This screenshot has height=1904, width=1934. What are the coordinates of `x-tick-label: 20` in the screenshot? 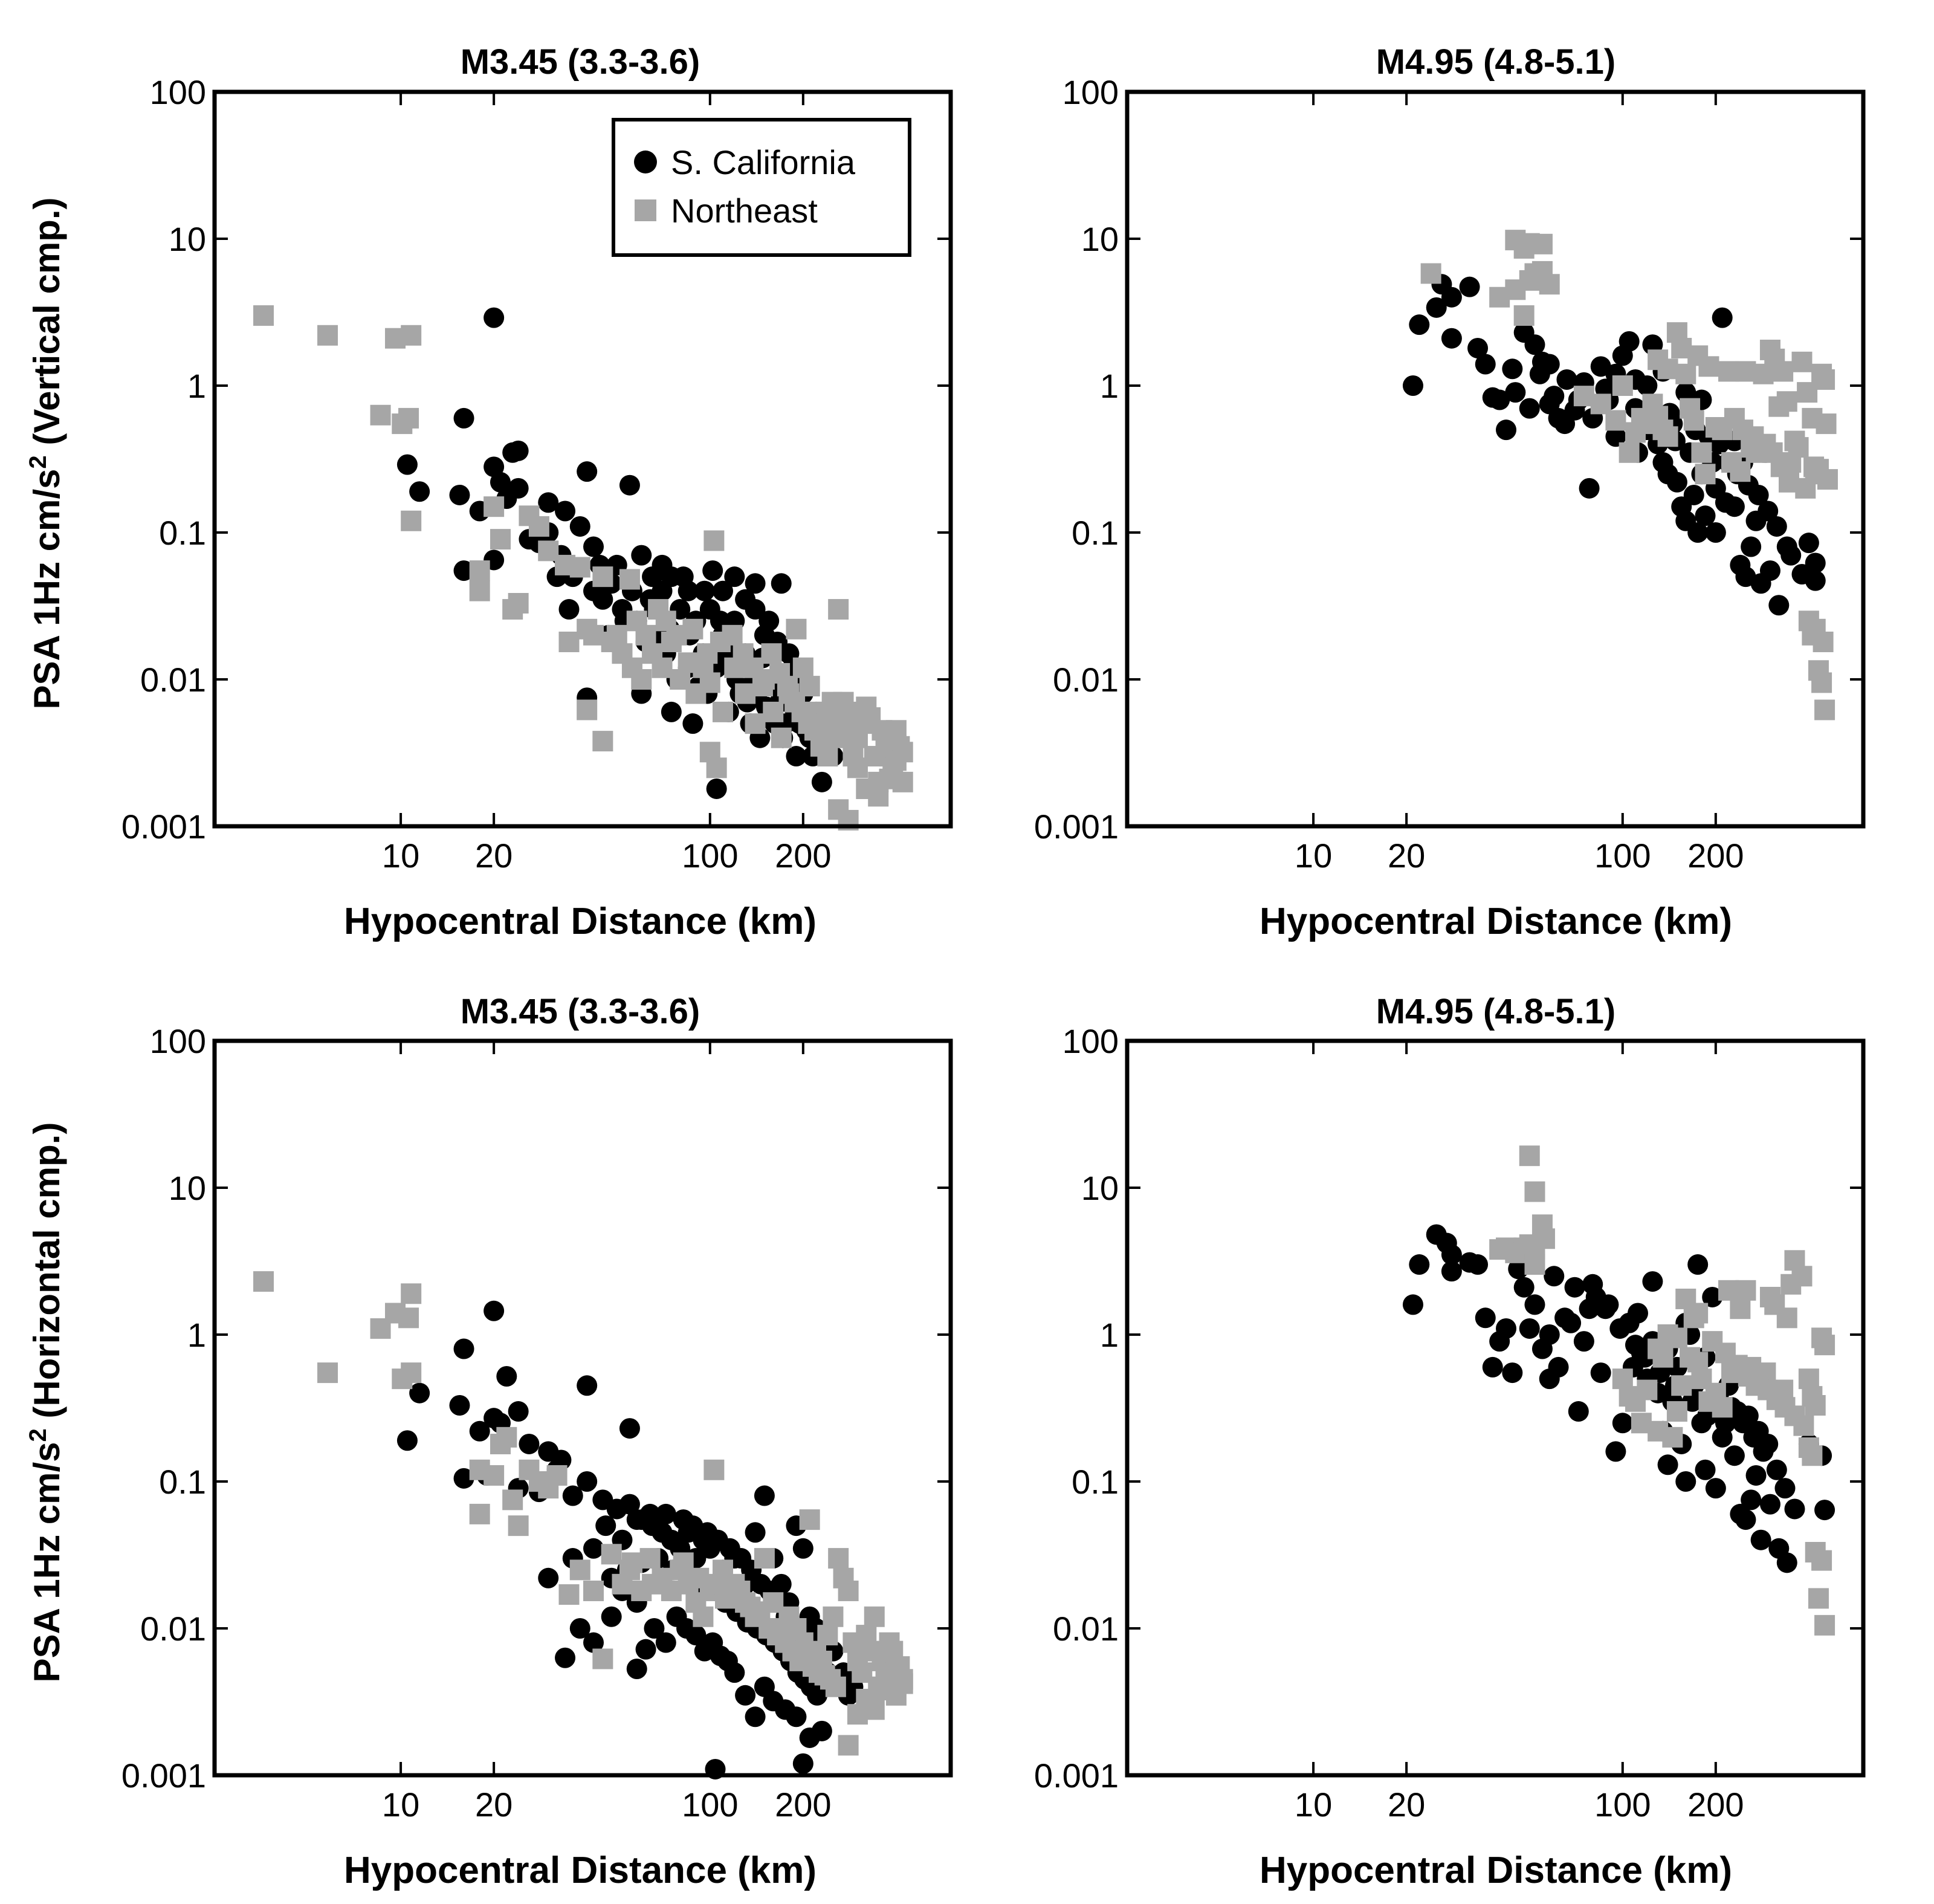 It's located at (494, 856).